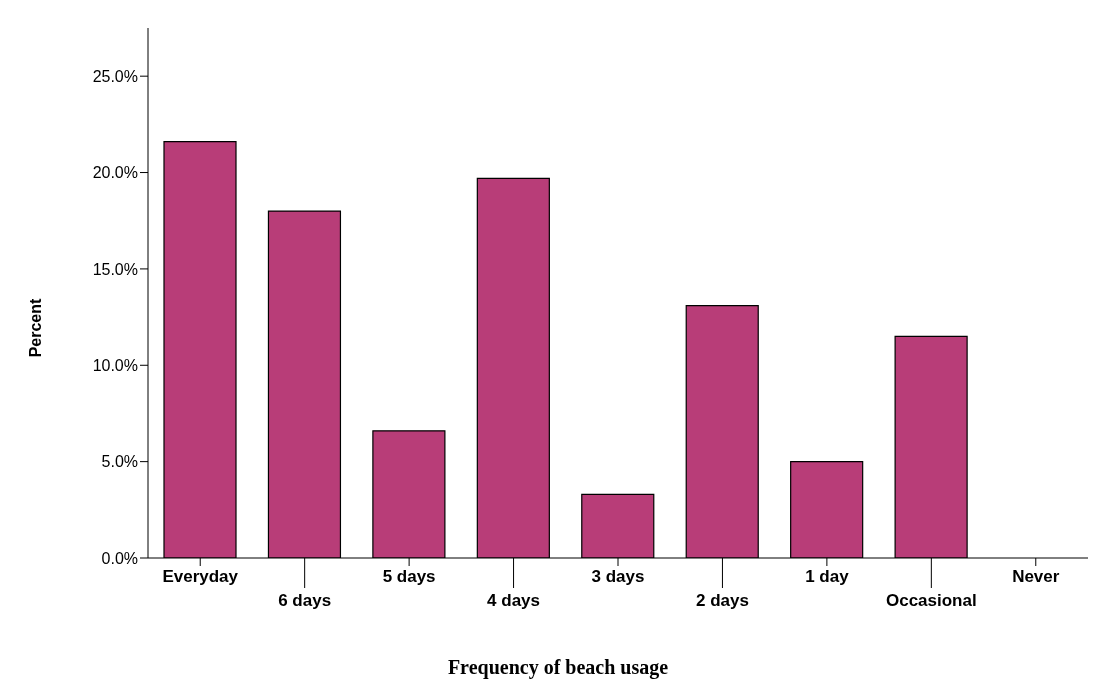 Image resolution: width=1100 pixels, height=683 pixels. Describe the element at coordinates (618, 576) in the screenshot. I see `x-tick-label: 3 days` at that location.